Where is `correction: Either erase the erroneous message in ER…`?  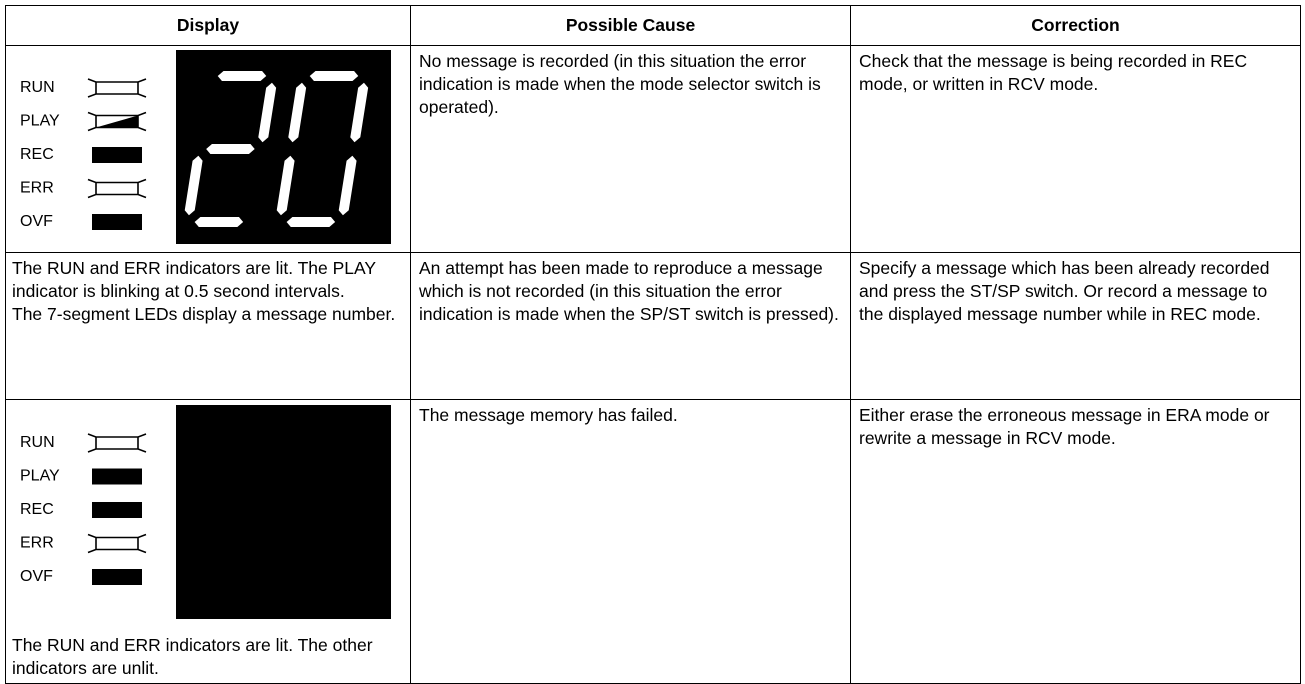 correction: Either erase the erroneous message in ER… is located at coordinates (1064, 426).